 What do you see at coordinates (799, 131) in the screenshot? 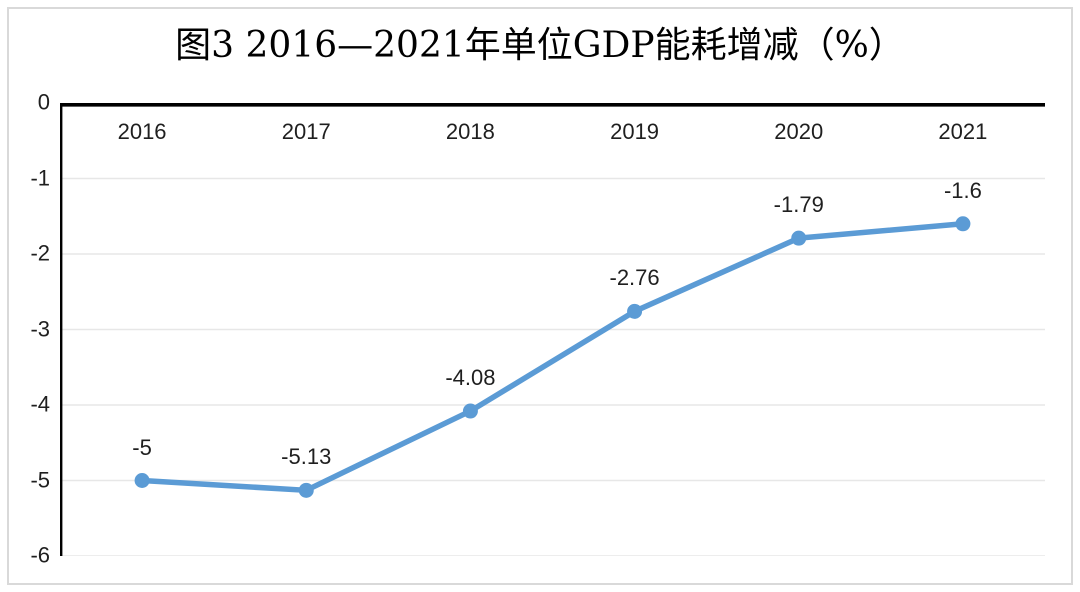
I see `x-axis-category-label: 2020` at bounding box center [799, 131].